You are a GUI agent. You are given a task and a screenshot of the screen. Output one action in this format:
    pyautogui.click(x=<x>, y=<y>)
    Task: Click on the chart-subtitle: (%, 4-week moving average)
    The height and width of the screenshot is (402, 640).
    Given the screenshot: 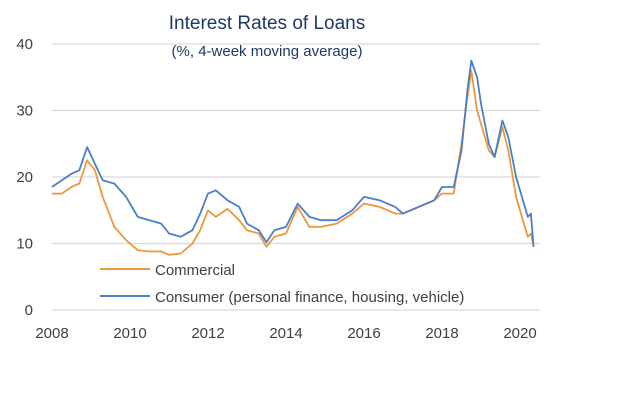 What is the action you would take?
    pyautogui.click(x=267, y=51)
    